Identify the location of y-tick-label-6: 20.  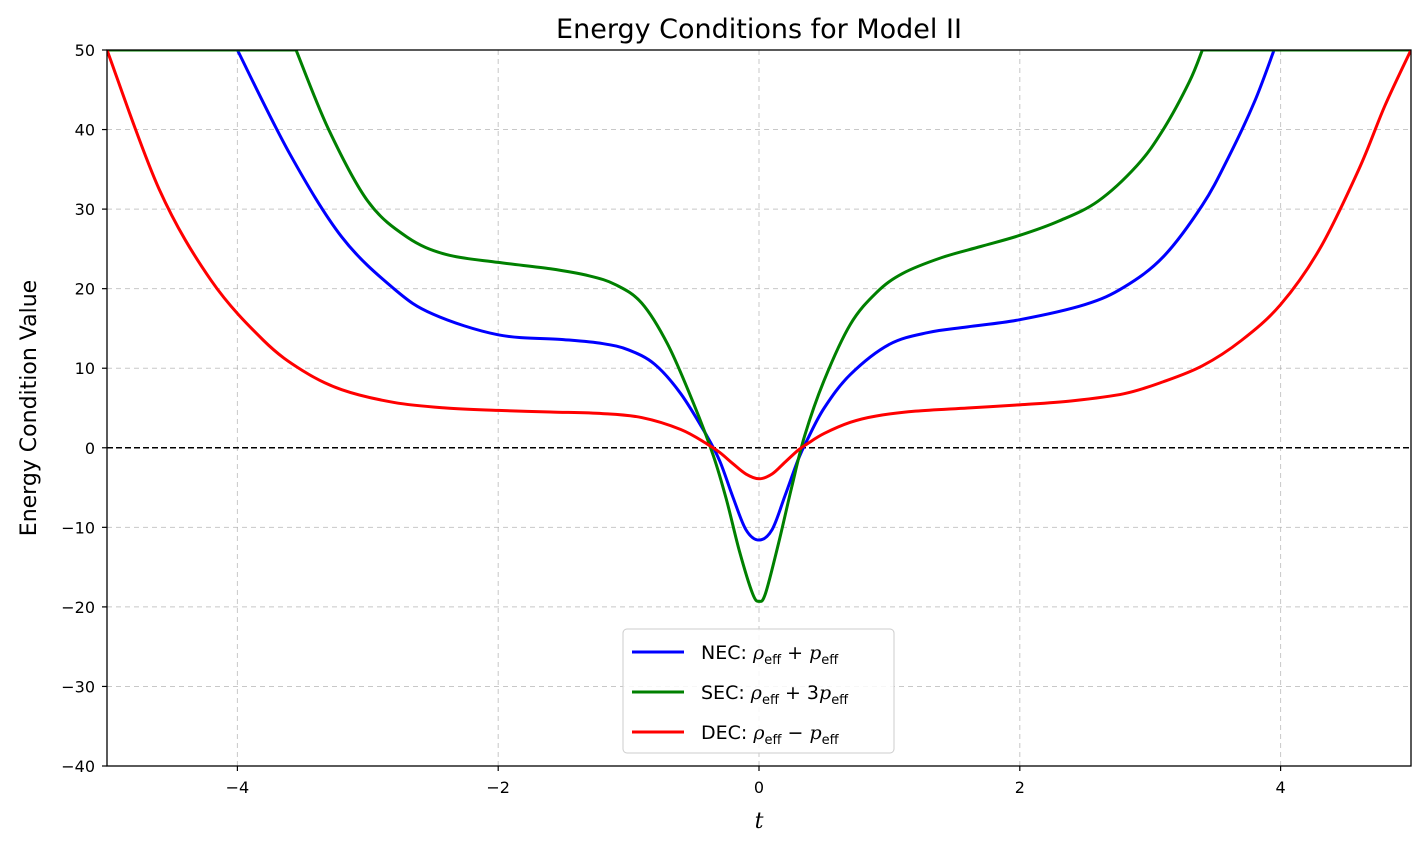
(85, 289).